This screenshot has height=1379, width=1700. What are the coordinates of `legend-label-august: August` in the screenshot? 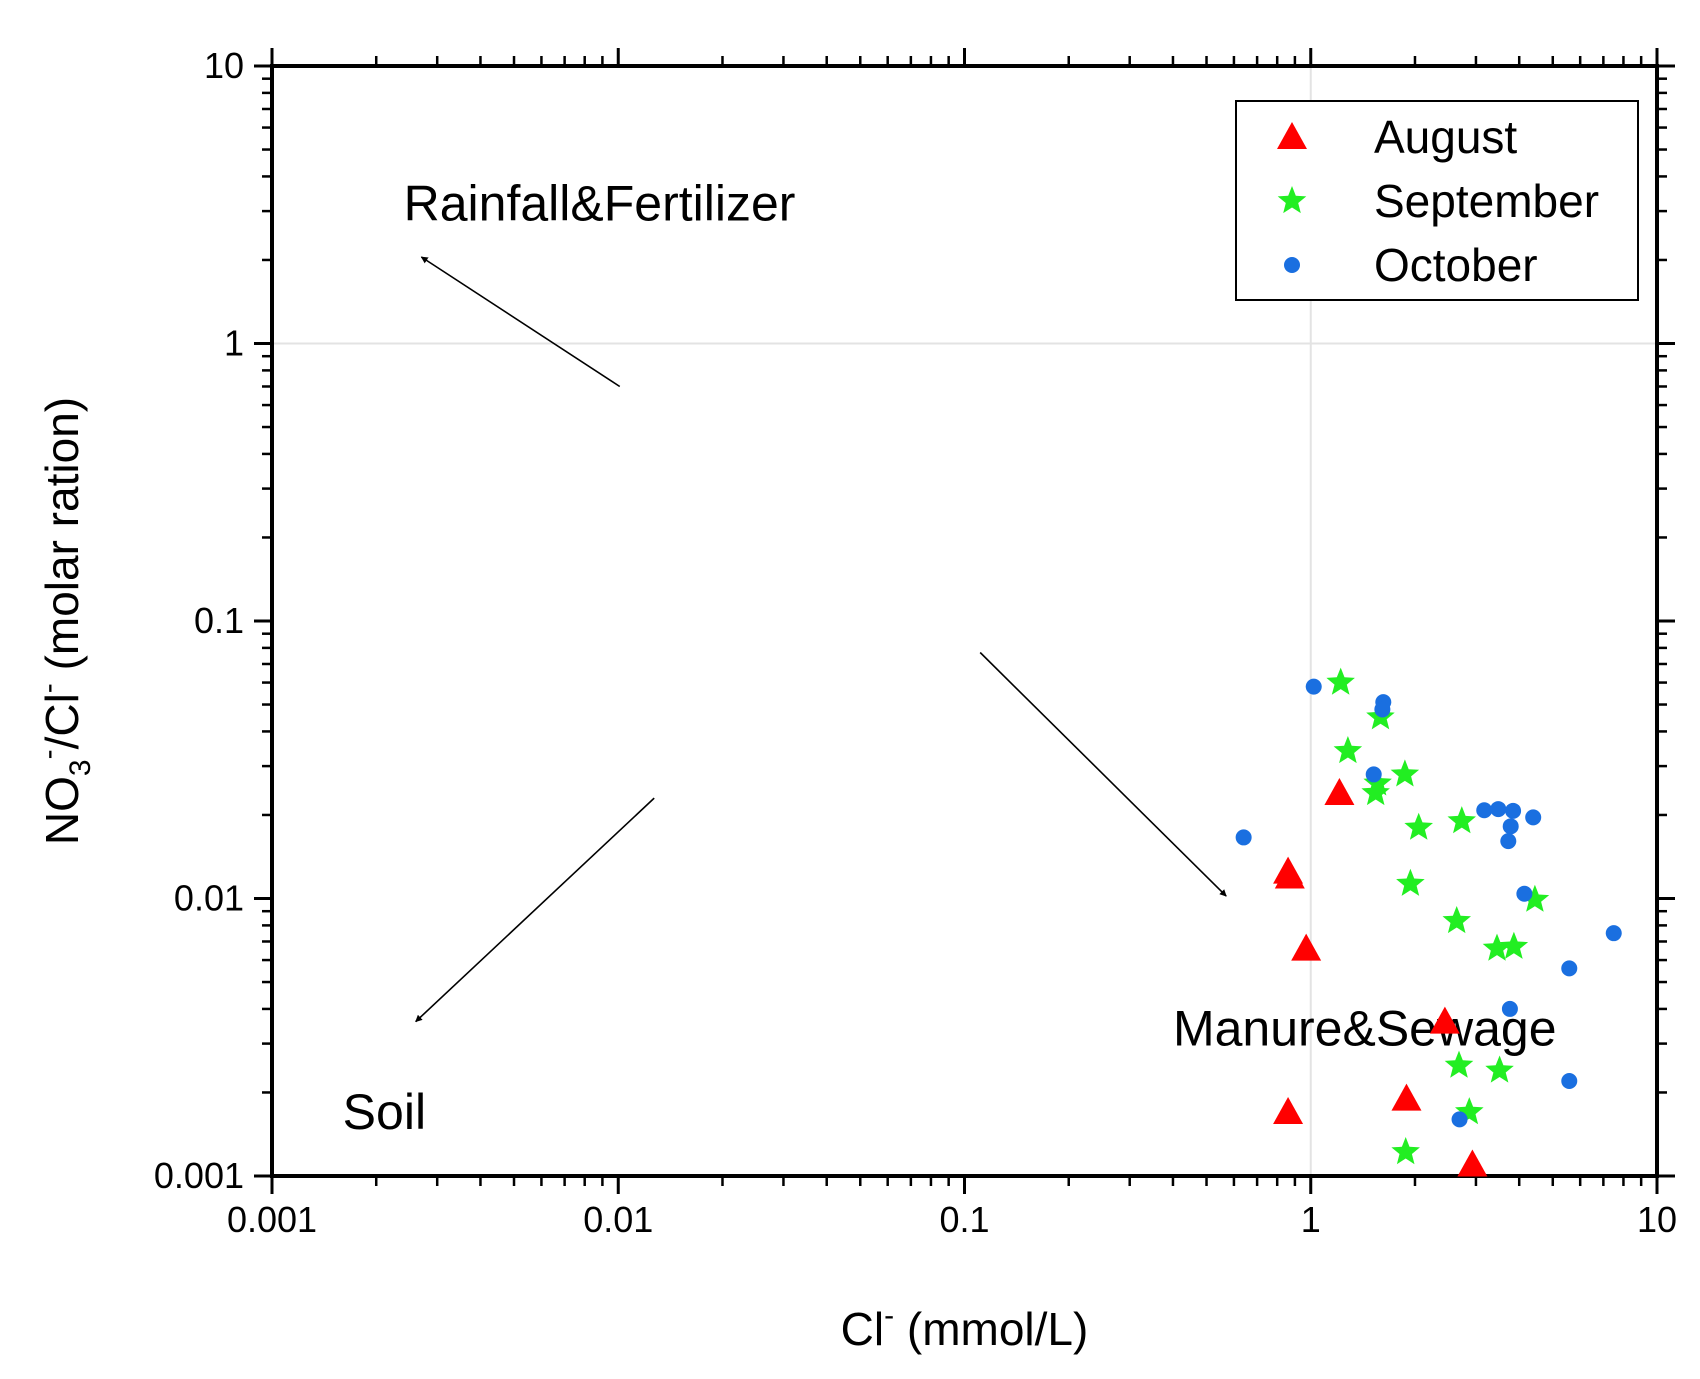 It's located at (1445, 137).